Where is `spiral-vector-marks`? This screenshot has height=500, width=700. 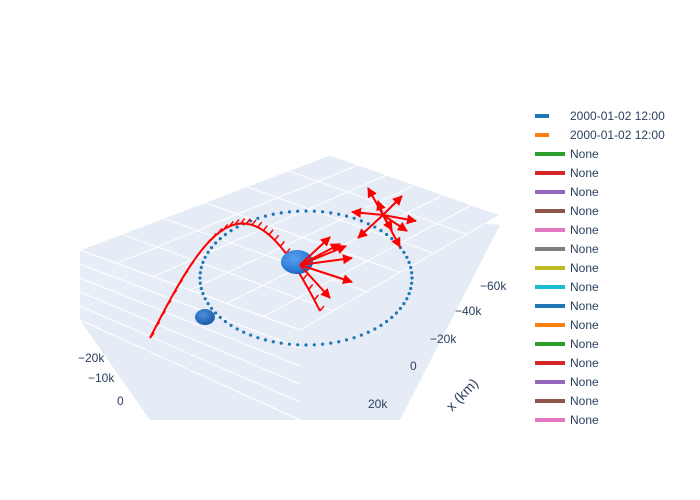 spiral-vector-marks is located at coordinates (237, 278).